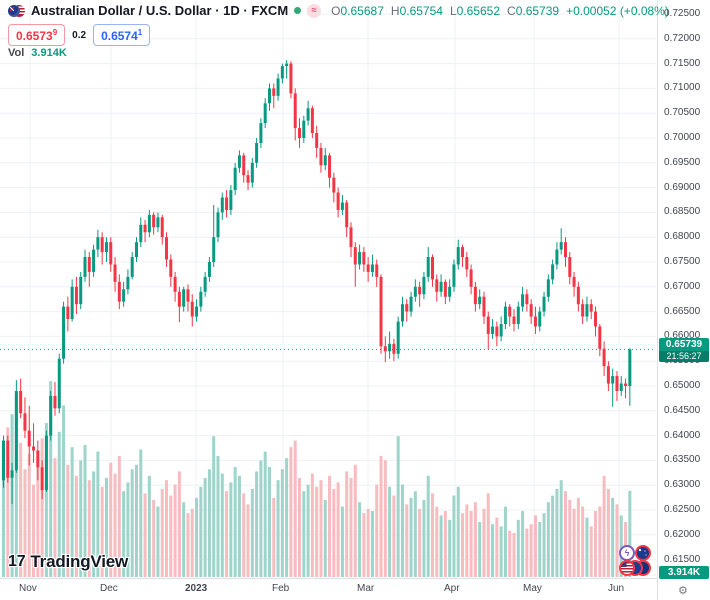 This screenshot has width=710, height=600. I want to click on change-value: +0.00052 (+0.08%), so click(617, 10).